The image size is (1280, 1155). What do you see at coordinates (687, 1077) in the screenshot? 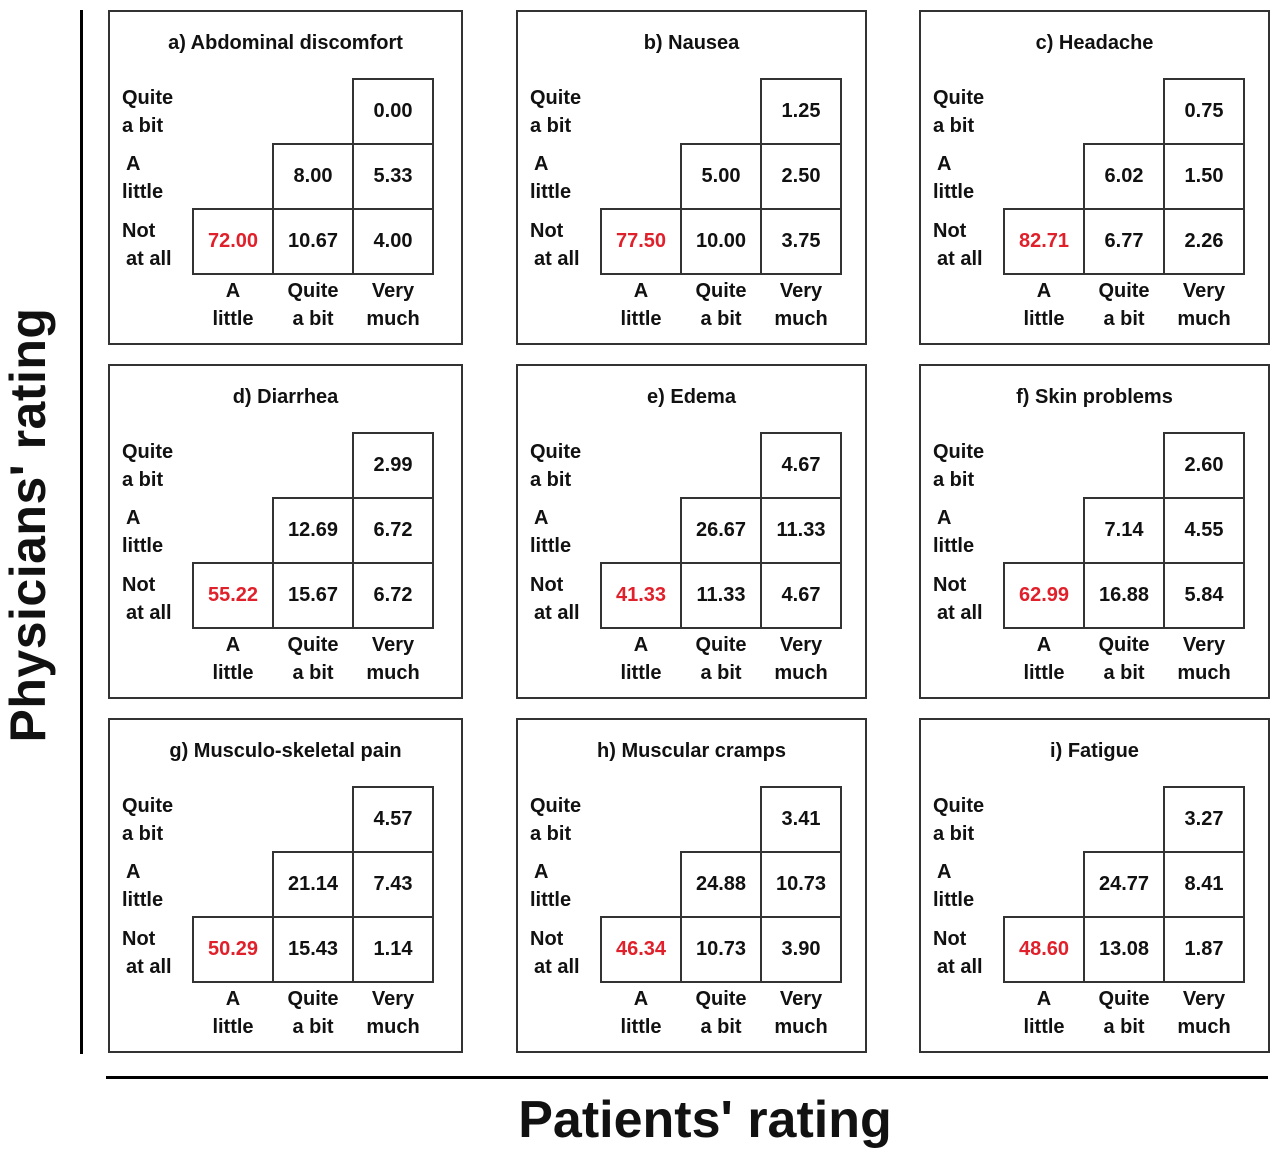
I see `x-axis-line` at bounding box center [687, 1077].